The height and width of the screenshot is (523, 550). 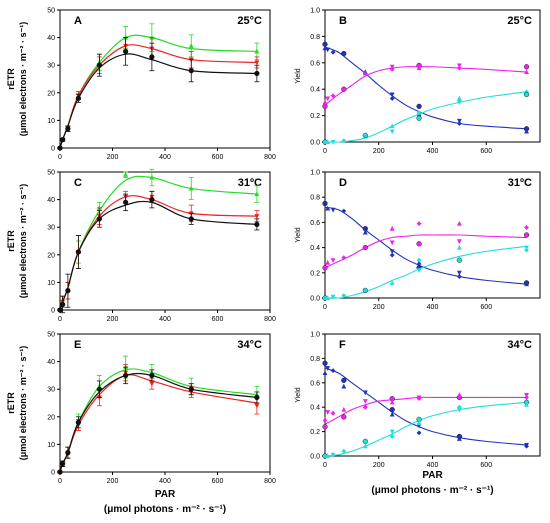 I want to click on panel-f-ytick-label-4: 0.8, so click(x=315, y=359).